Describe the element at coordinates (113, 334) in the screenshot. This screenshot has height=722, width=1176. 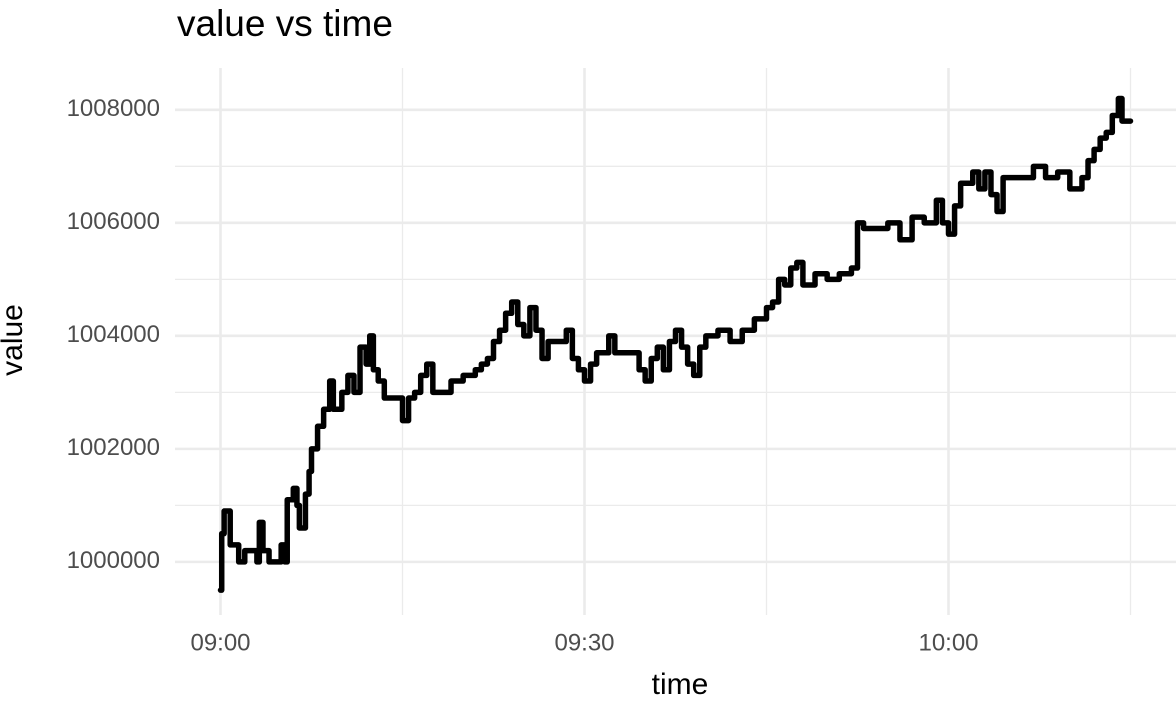
I see `y-tick-label: 1004000` at that location.